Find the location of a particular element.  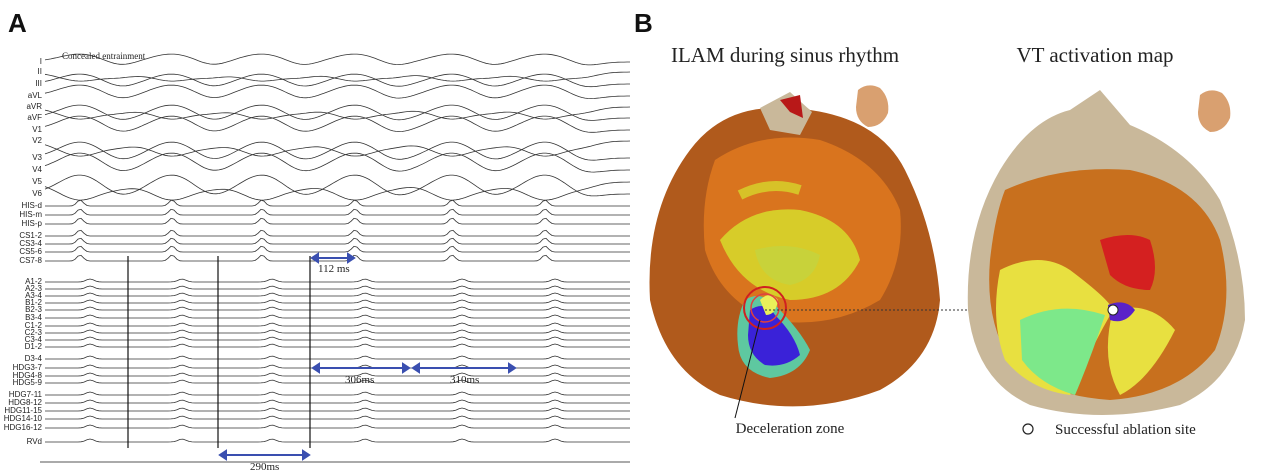

annotation: Concealed entrainment is located at coordinates (104, 56).